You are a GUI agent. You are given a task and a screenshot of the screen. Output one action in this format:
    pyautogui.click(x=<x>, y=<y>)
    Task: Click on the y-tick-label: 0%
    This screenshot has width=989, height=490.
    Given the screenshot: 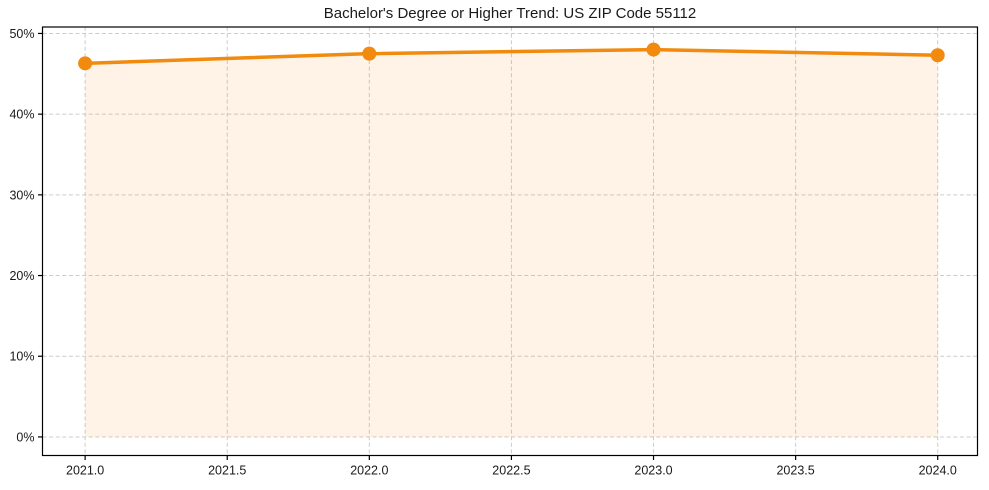 What is the action you would take?
    pyautogui.click(x=25, y=437)
    